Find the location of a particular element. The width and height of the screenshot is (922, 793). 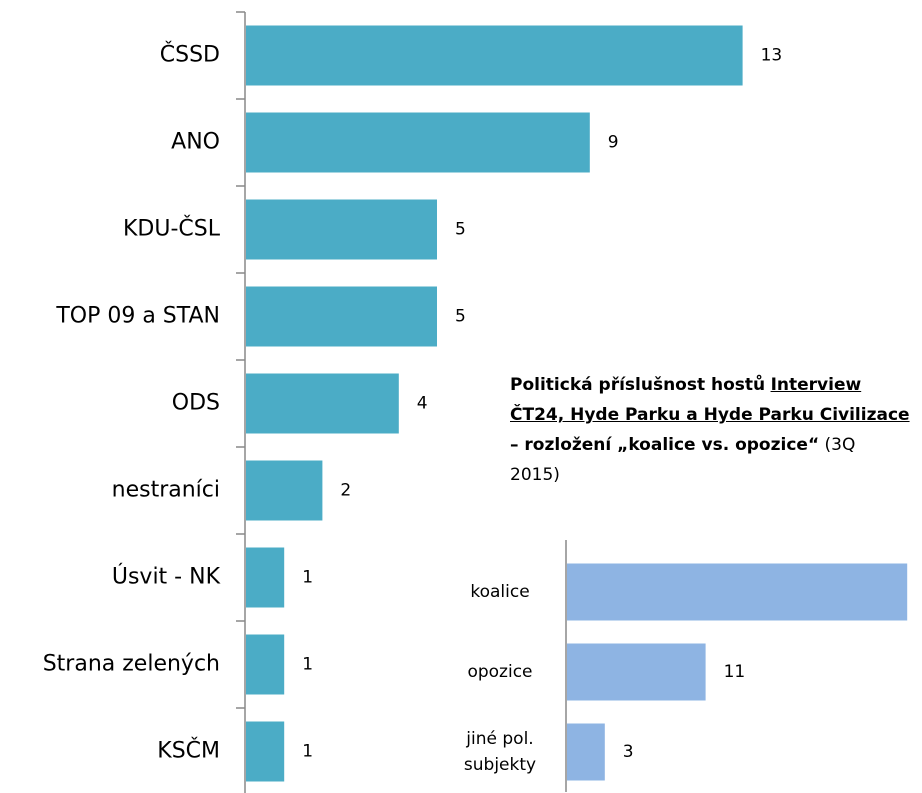

category-label: ČSSD is located at coordinates (190, 55).